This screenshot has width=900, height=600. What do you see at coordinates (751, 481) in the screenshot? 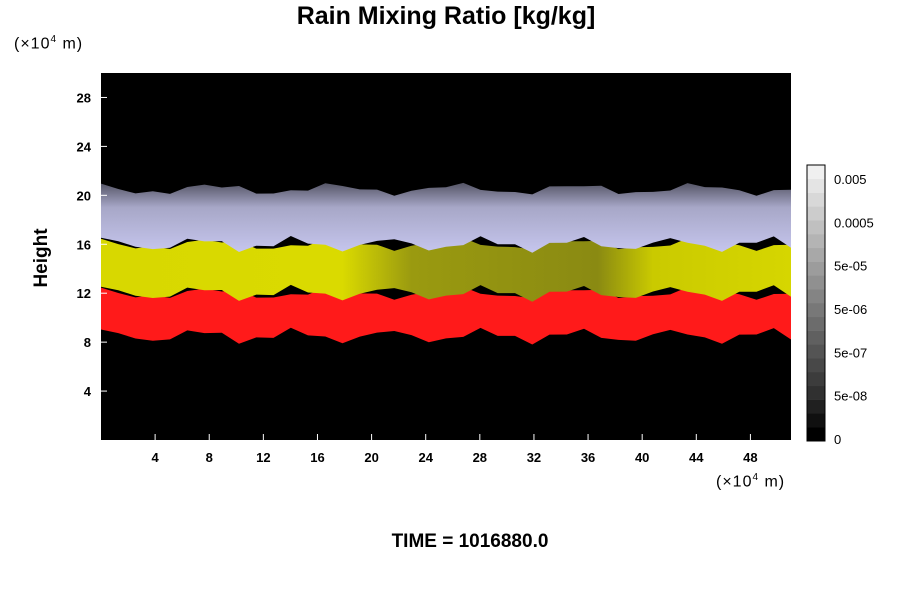
I see `x-unit-label: (×104 m)` at bounding box center [751, 481].